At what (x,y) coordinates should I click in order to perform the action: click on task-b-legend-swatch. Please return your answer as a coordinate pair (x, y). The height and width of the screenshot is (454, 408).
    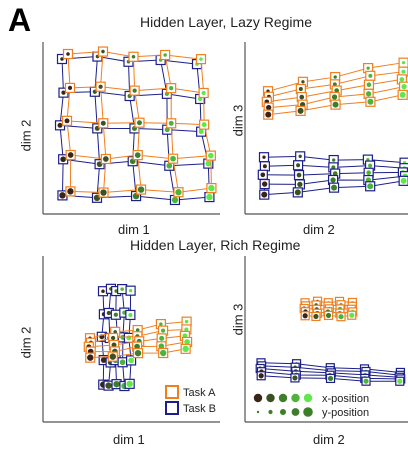
    Looking at the image, I should click on (172, 408).